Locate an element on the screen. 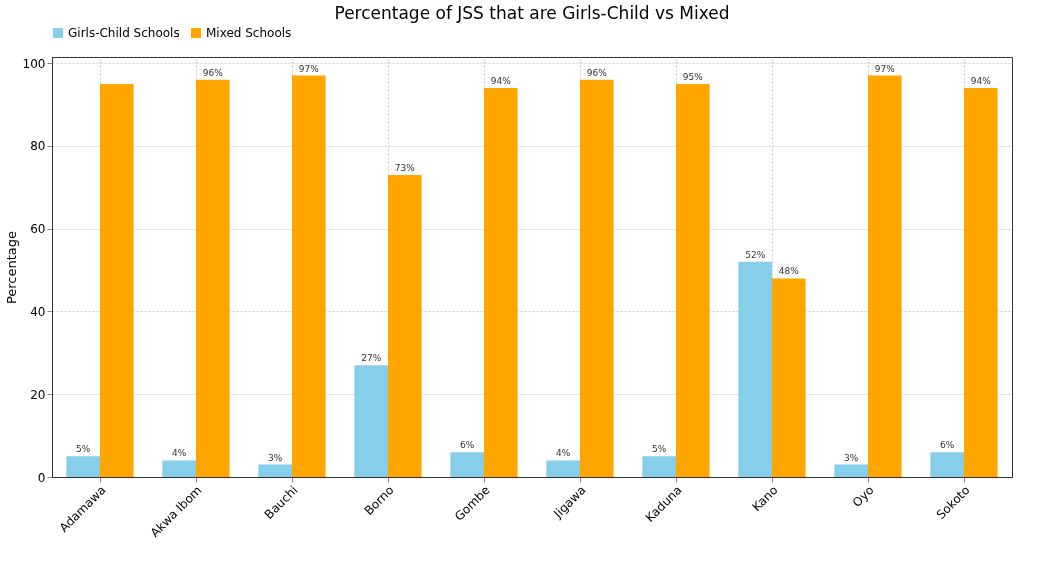  x-tick-label: Oyo is located at coordinates (863, 496).